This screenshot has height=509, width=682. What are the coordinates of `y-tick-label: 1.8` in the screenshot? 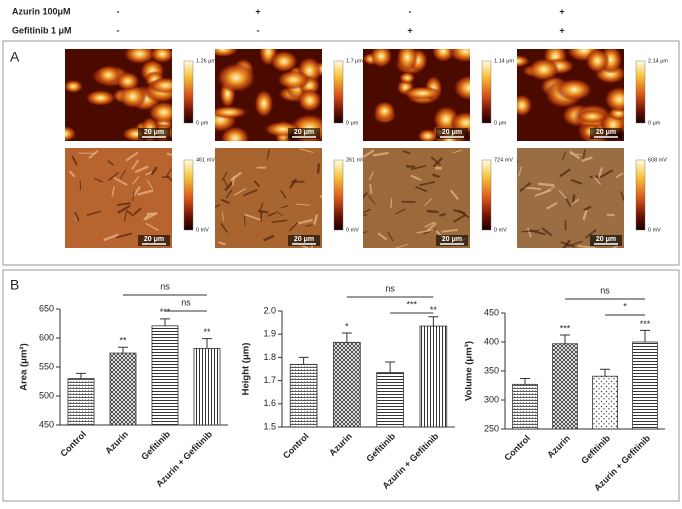 It's located at (269, 357).